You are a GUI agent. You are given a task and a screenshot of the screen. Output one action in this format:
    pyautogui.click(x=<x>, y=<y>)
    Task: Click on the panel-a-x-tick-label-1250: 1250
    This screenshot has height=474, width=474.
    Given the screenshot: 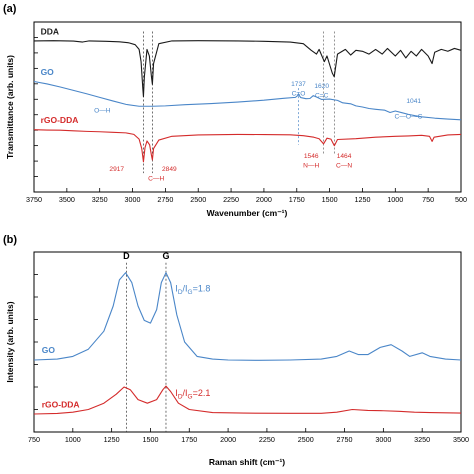 What is the action you would take?
    pyautogui.click(x=362, y=199)
    